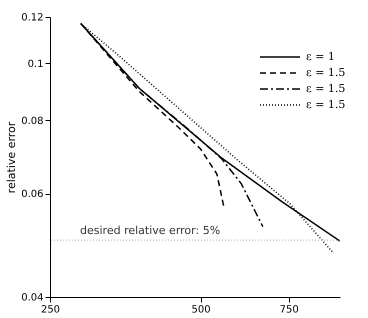 The width and height of the screenshot is (368, 318). Describe the element at coordinates (11, 157) in the screenshot. I see `y-axis-title: relative error` at that location.